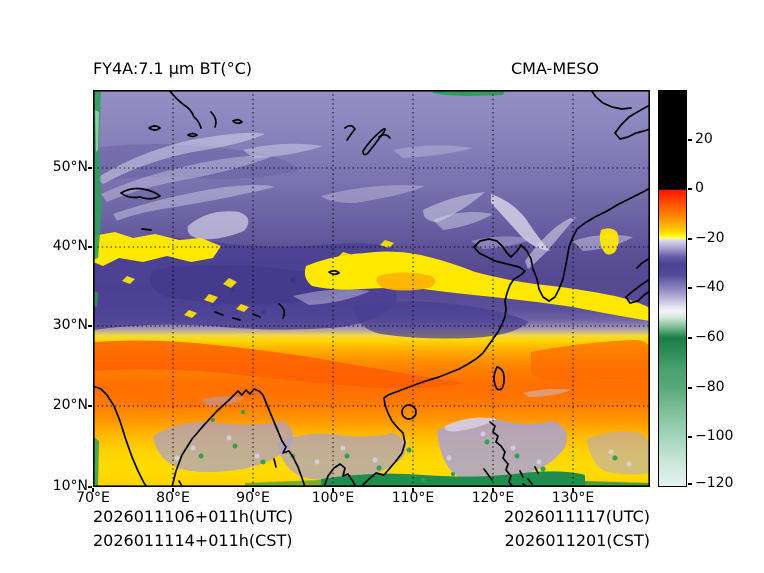 This screenshot has width=764, height=573. Describe the element at coordinates (333, 498) in the screenshot. I see `x-tick-label: 100°E` at that location.